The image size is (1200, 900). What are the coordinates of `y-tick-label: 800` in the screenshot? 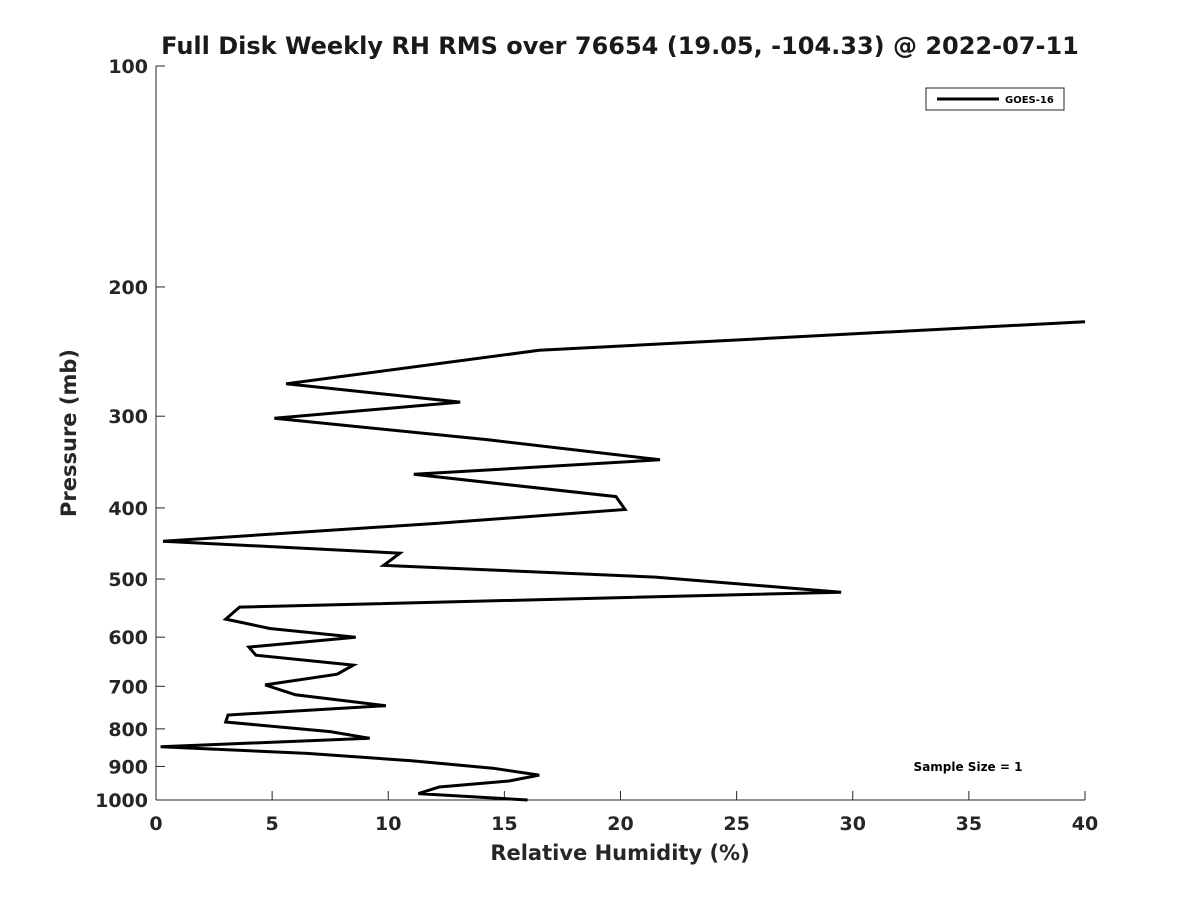 It's located at (128, 730).